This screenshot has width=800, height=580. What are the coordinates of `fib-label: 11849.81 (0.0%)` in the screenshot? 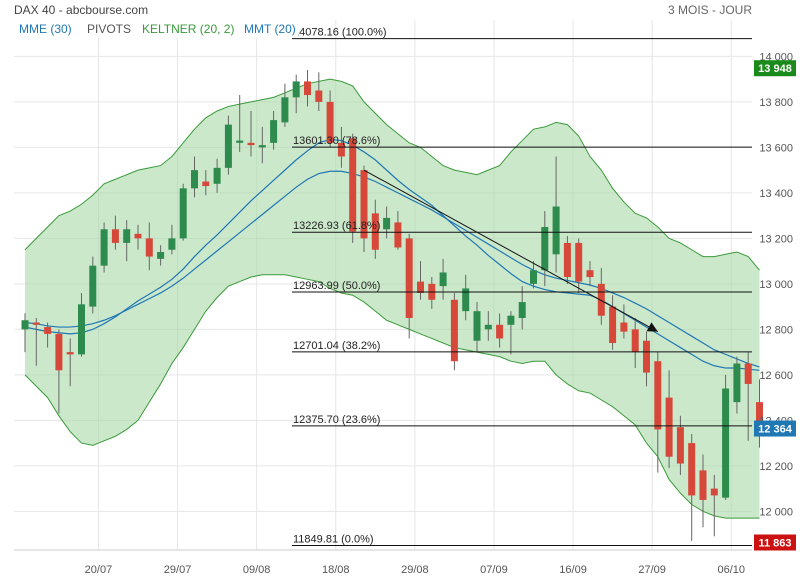 It's located at (333, 539).